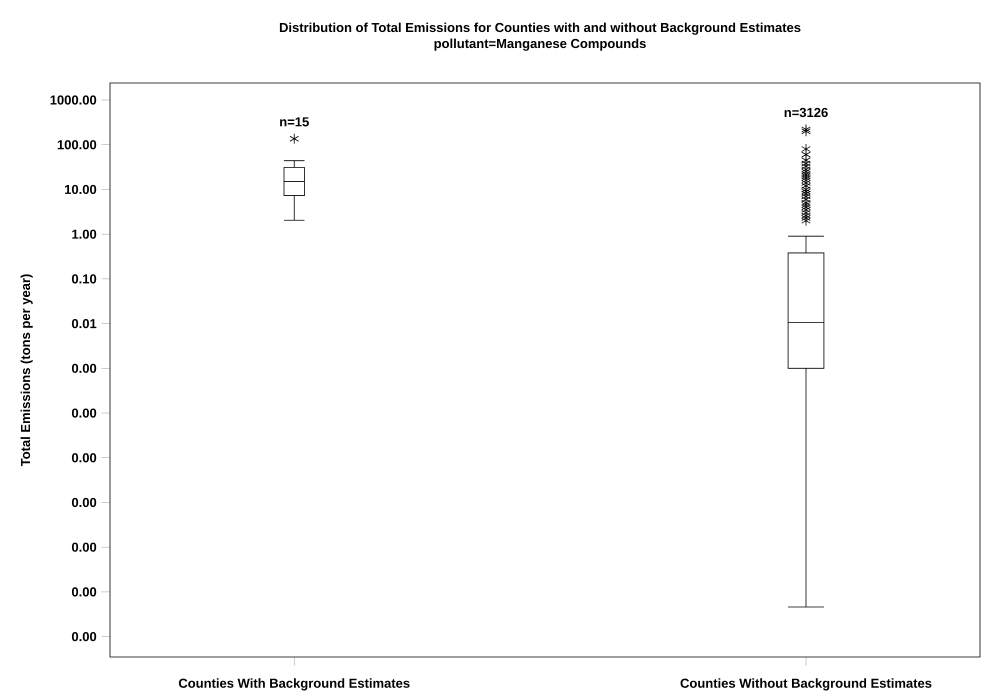 Image resolution: width=983 pixels, height=698 pixels. What do you see at coordinates (84, 279) in the screenshot?
I see `y-tick-label: 0.10` at bounding box center [84, 279].